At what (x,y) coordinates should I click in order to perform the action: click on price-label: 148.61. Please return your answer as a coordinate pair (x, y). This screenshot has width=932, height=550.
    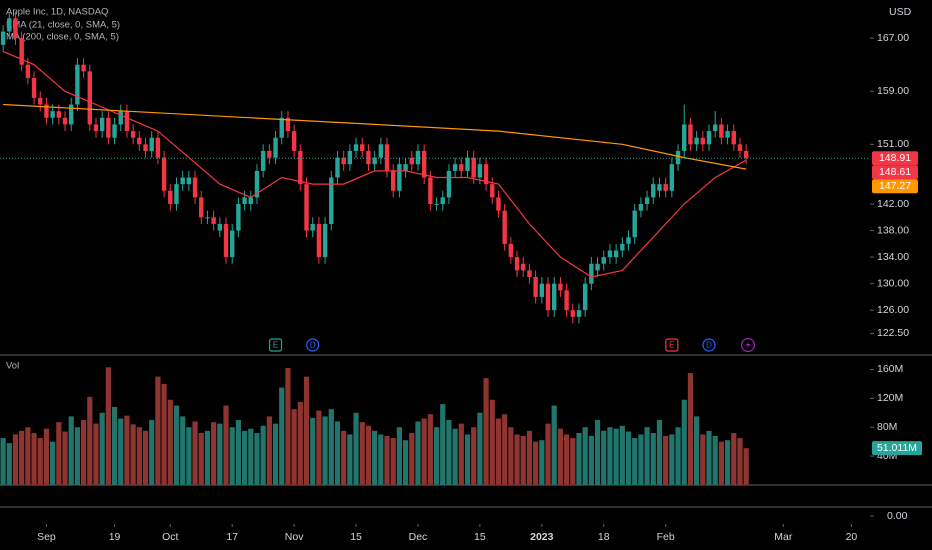
    Looking at the image, I should click on (895, 172).